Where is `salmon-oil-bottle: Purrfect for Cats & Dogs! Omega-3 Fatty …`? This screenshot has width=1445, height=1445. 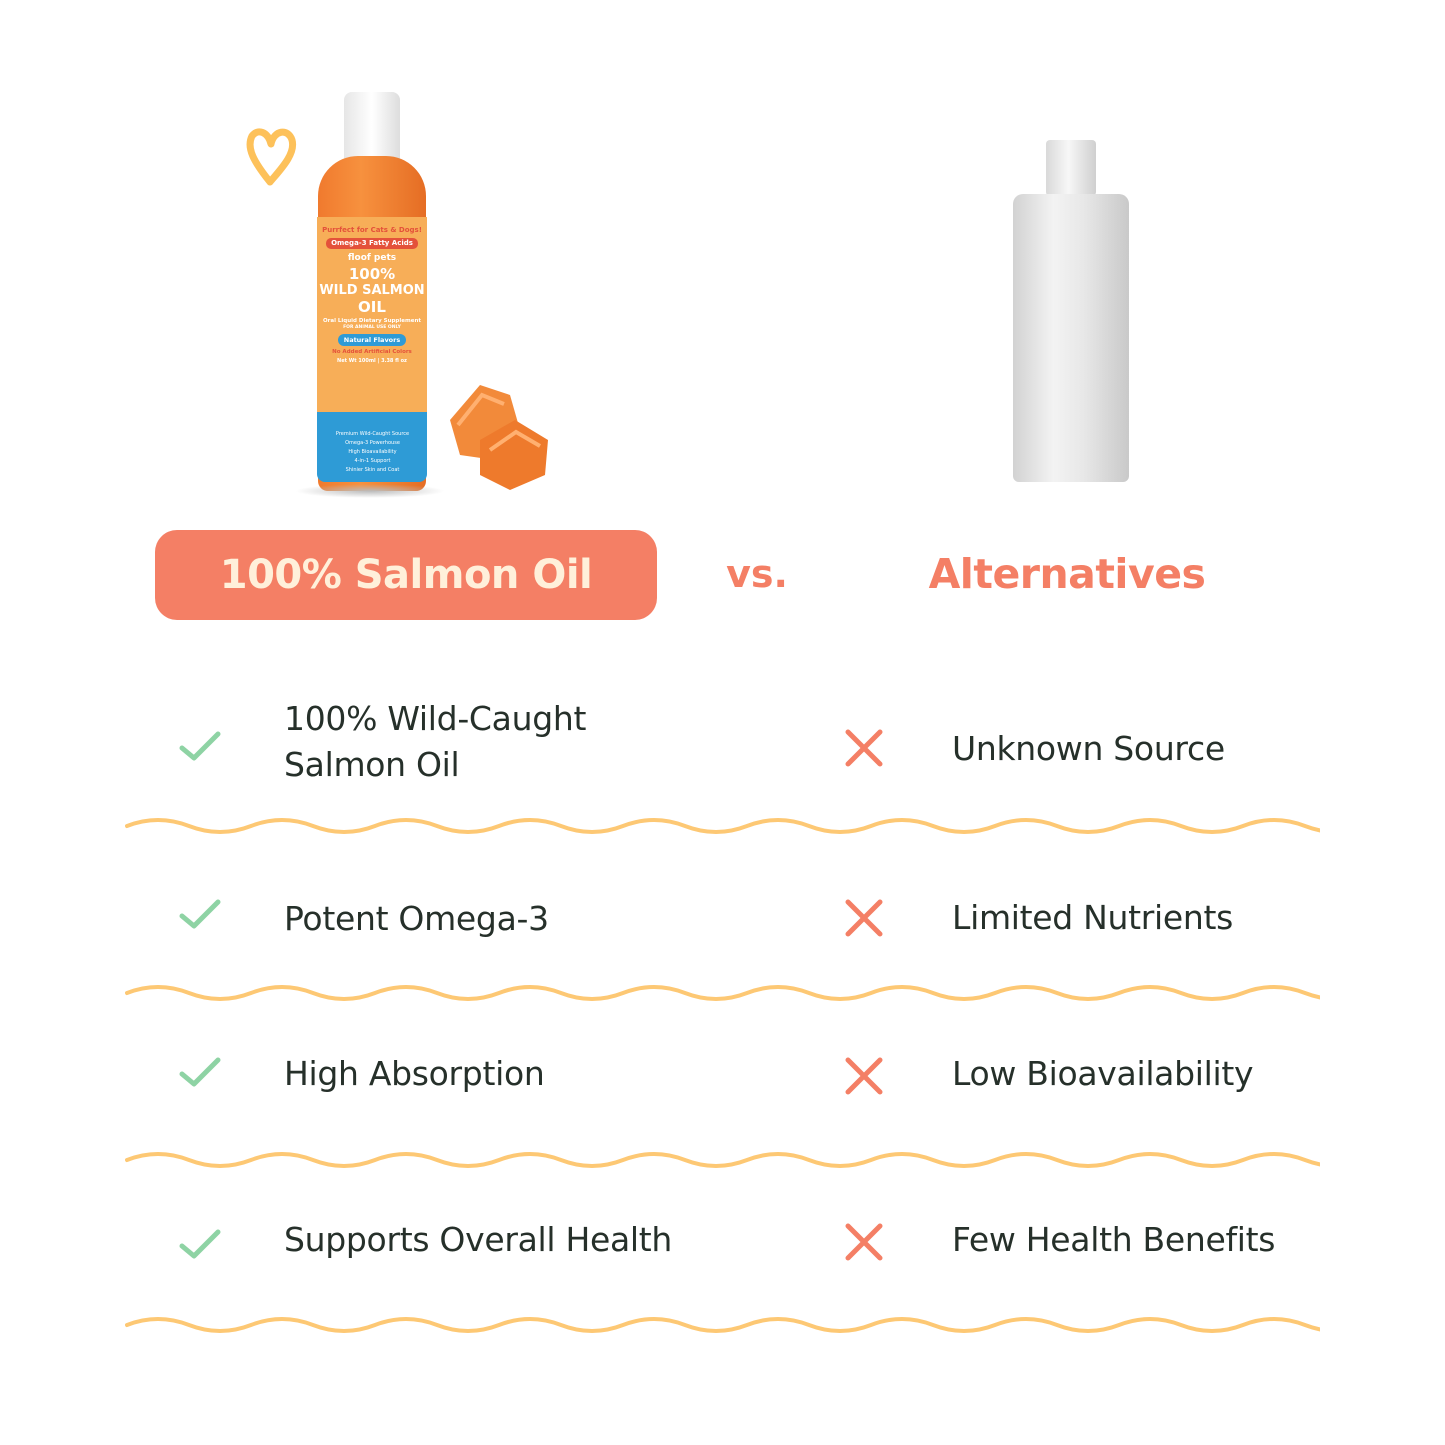 salmon-oil-bottle: Purrfect for Cats & Dogs! Omega-3 Fatty … is located at coordinates (370, 297).